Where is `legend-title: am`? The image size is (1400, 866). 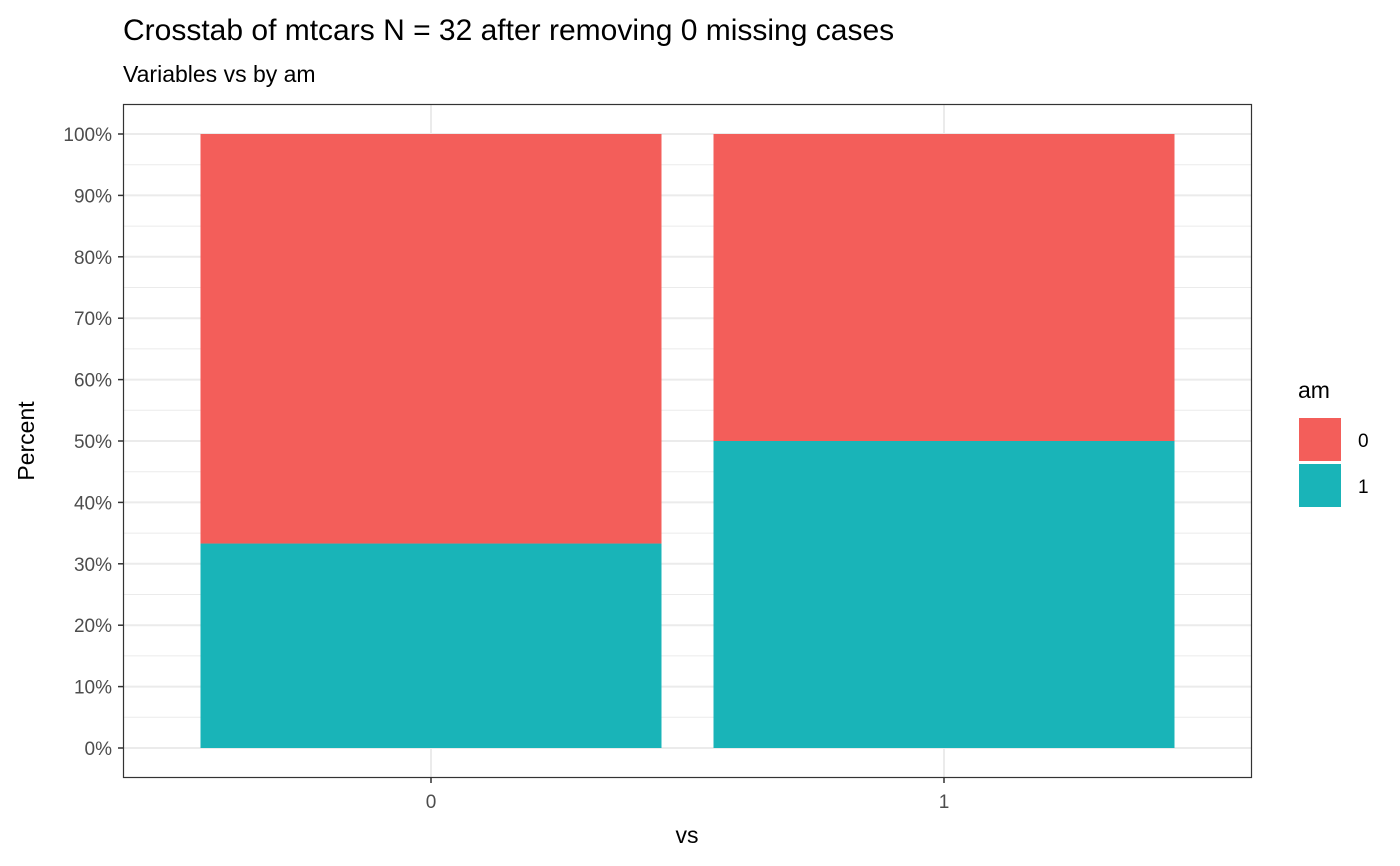 legend-title: am is located at coordinates (1314, 390).